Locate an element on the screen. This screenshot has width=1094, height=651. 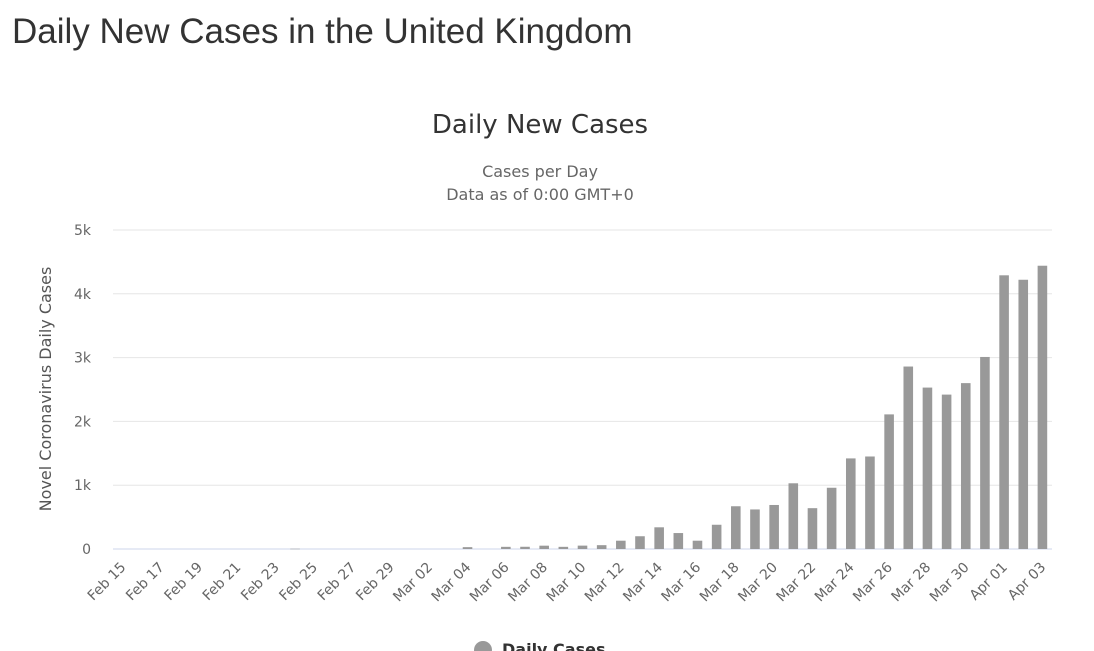
x-tick-label: Mar 14 is located at coordinates (643, 582).